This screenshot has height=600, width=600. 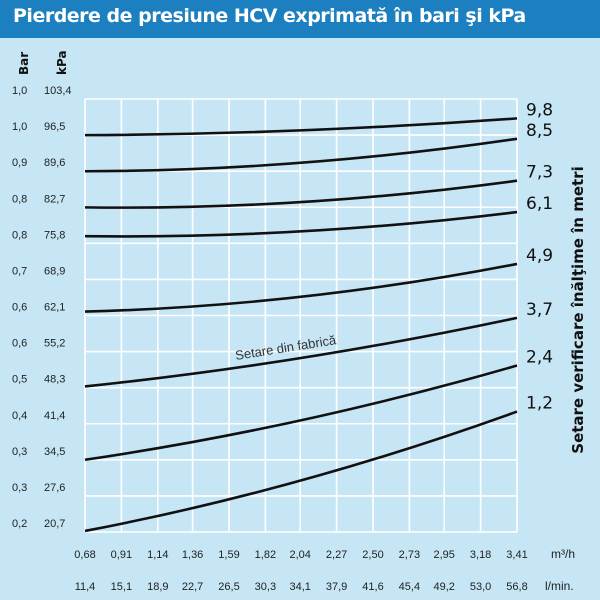 I want to click on y-tick-kpa: 103,4, so click(x=58, y=91).